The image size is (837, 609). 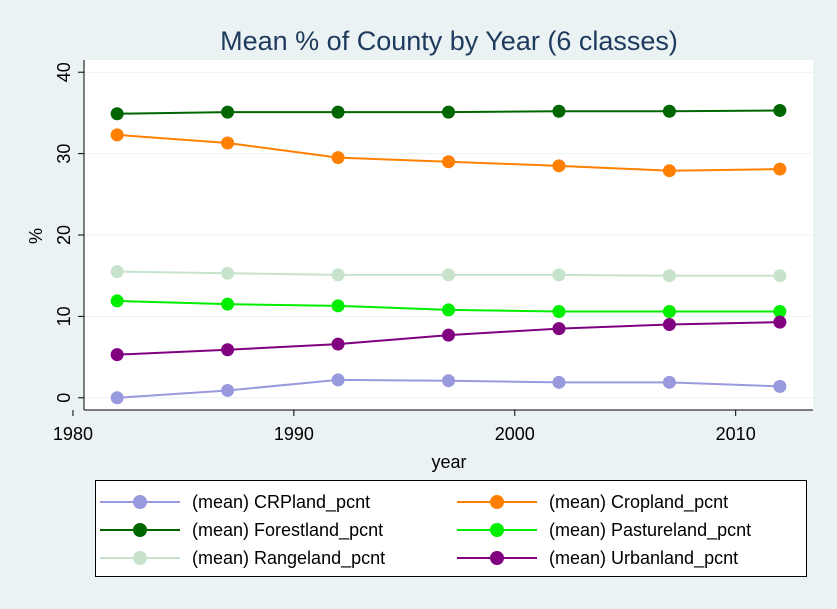 I want to click on legend-item-crpland: (mean) CRPland_pcnt, so click(x=235, y=502).